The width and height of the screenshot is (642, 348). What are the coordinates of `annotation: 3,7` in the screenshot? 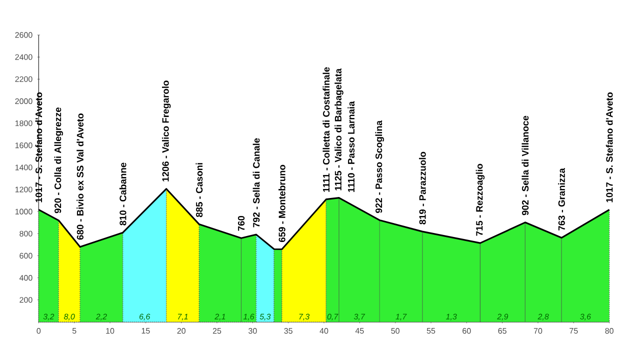 It's located at (360, 317).